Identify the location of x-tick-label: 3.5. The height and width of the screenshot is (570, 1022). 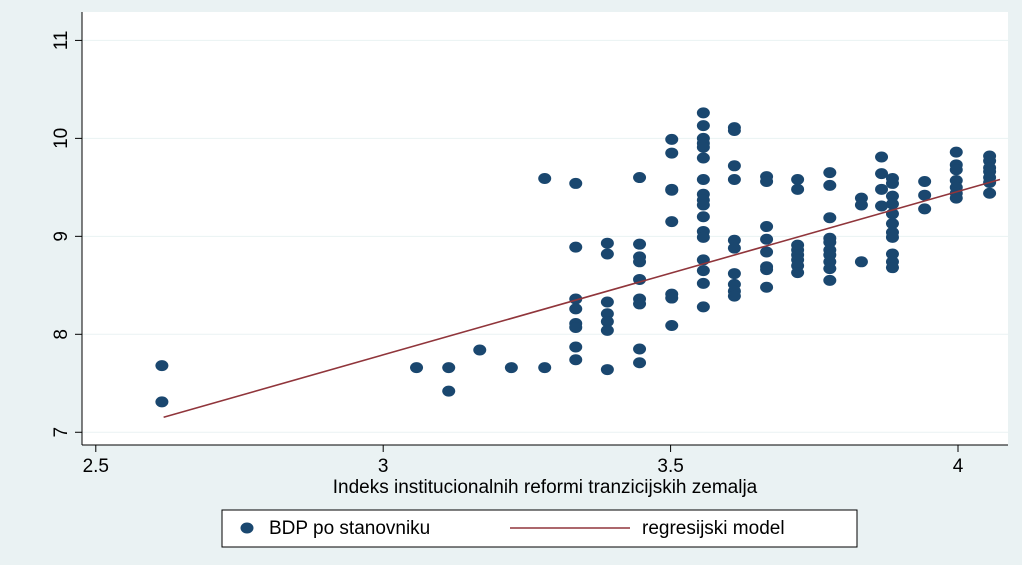
(670, 466).